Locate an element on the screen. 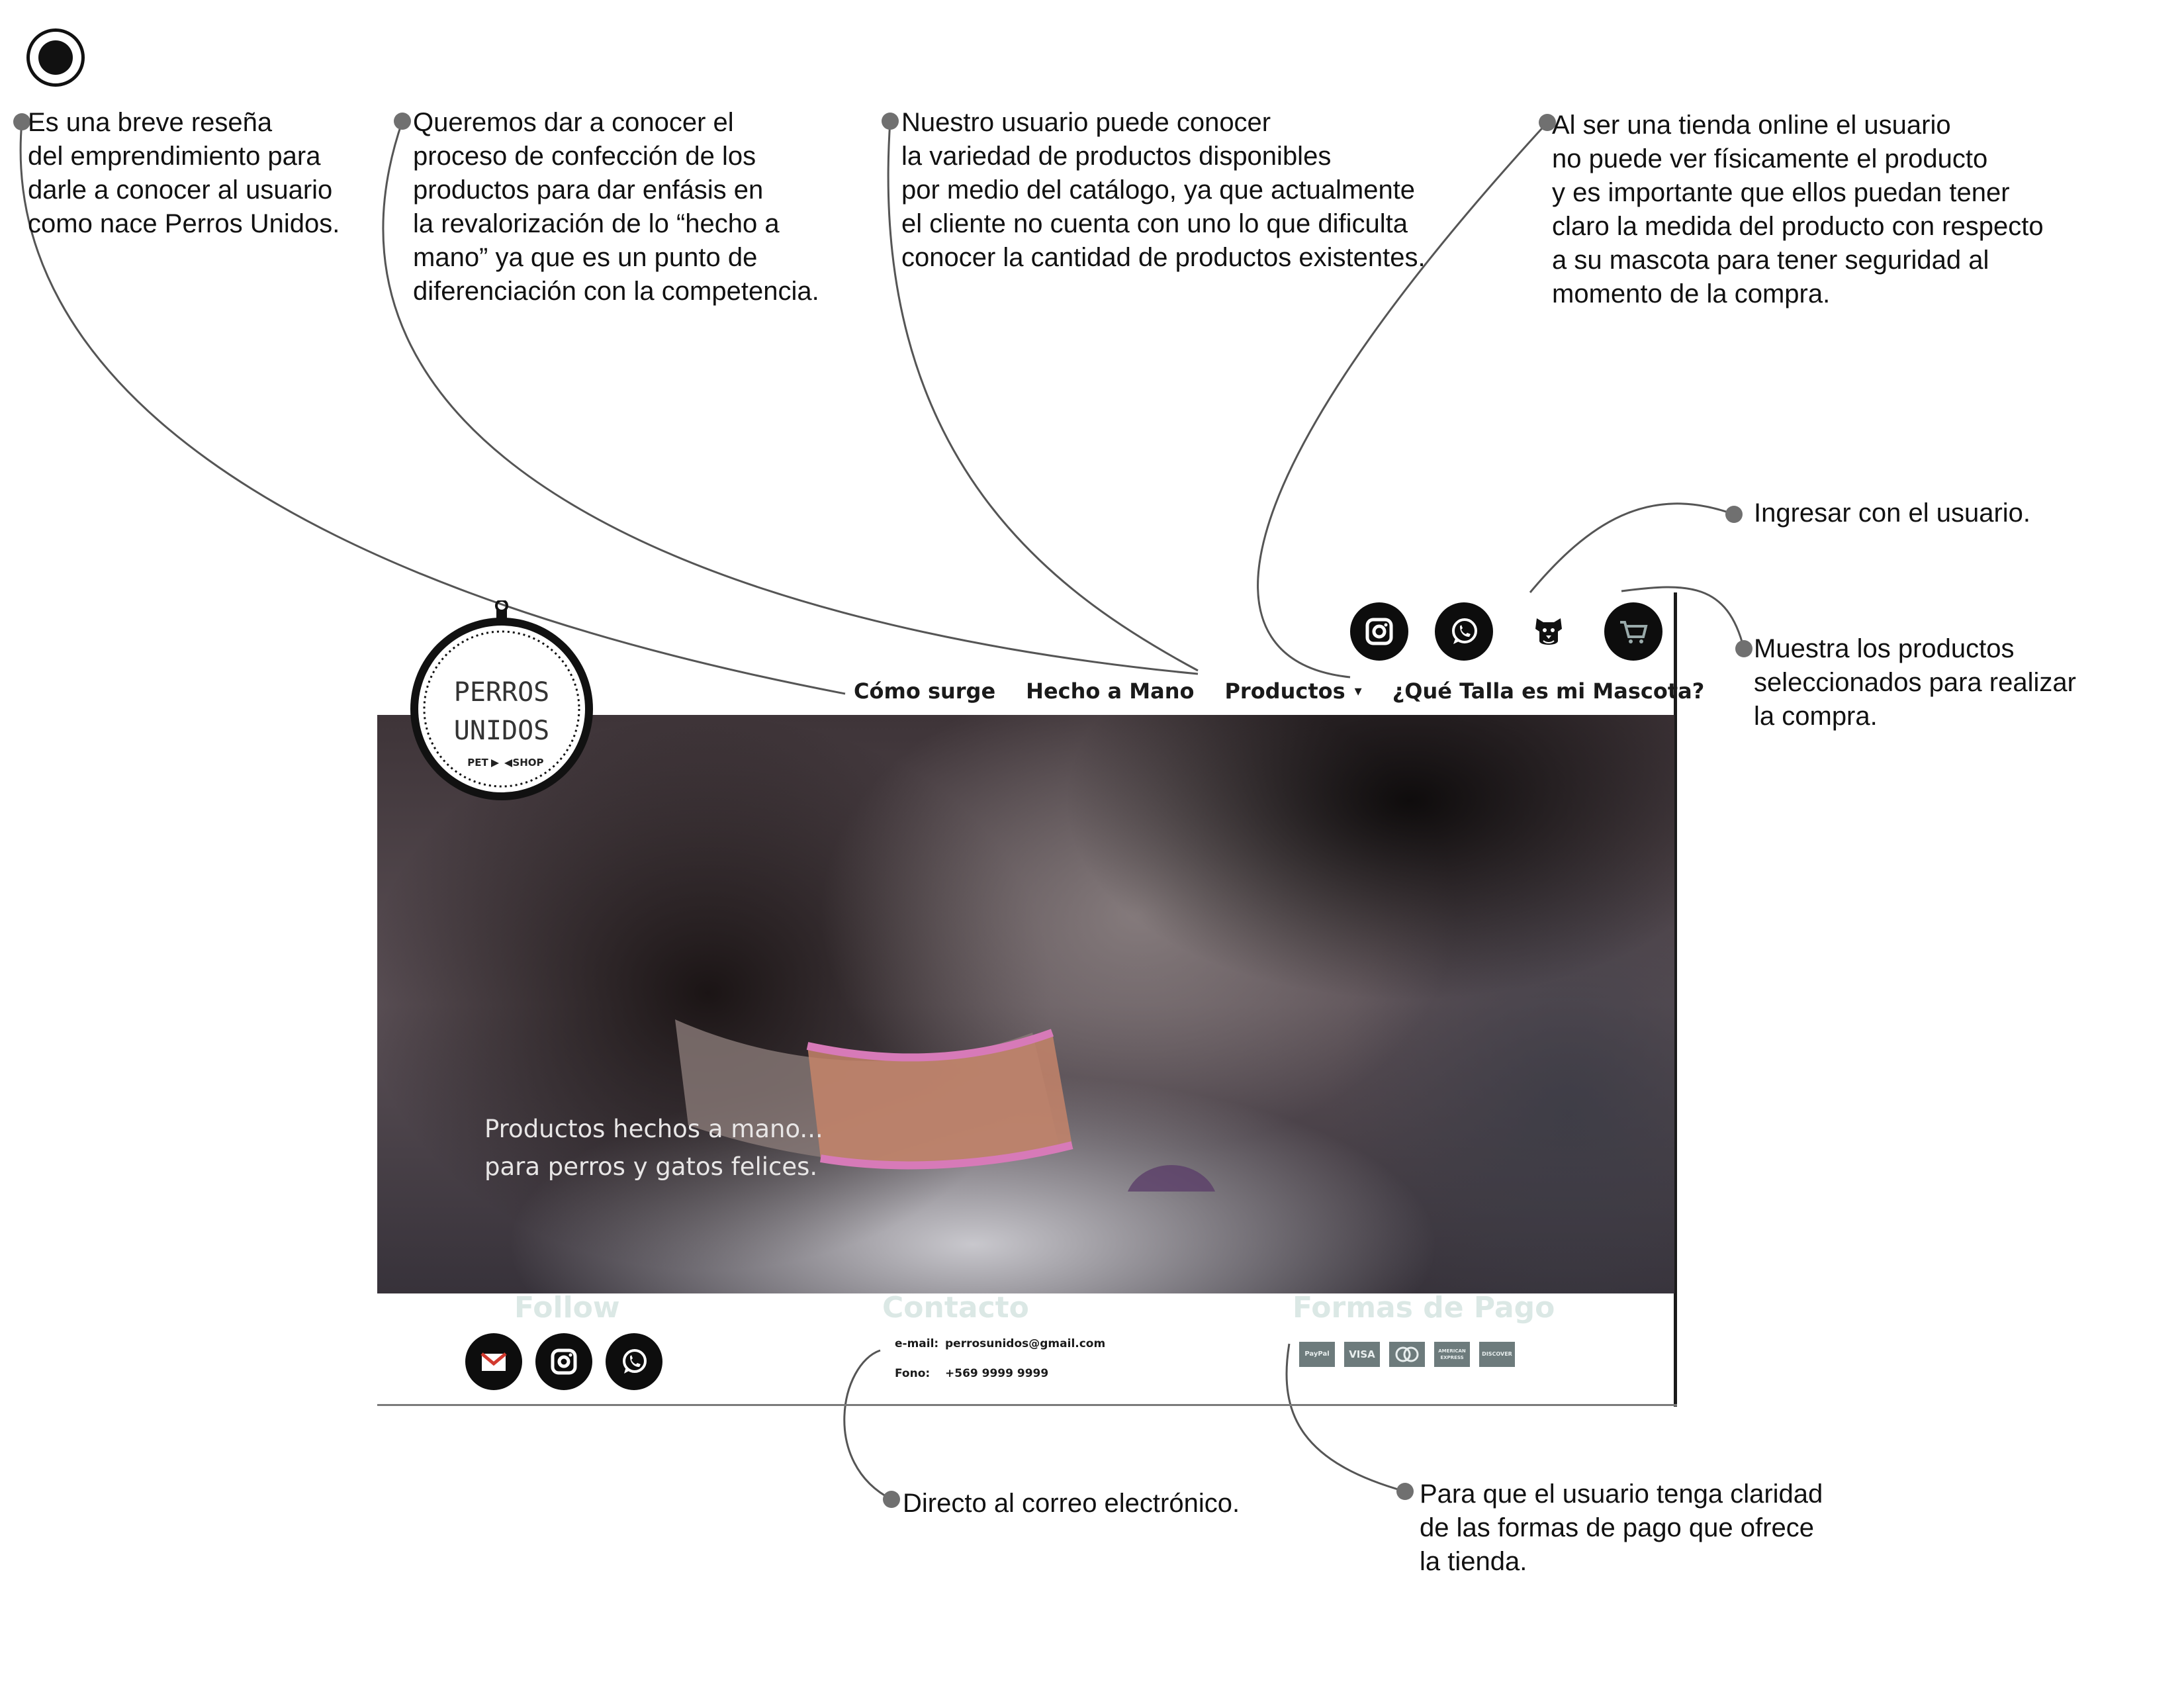 The image size is (2184, 1688). mastercard-circles-icon is located at coordinates (1407, 1354).